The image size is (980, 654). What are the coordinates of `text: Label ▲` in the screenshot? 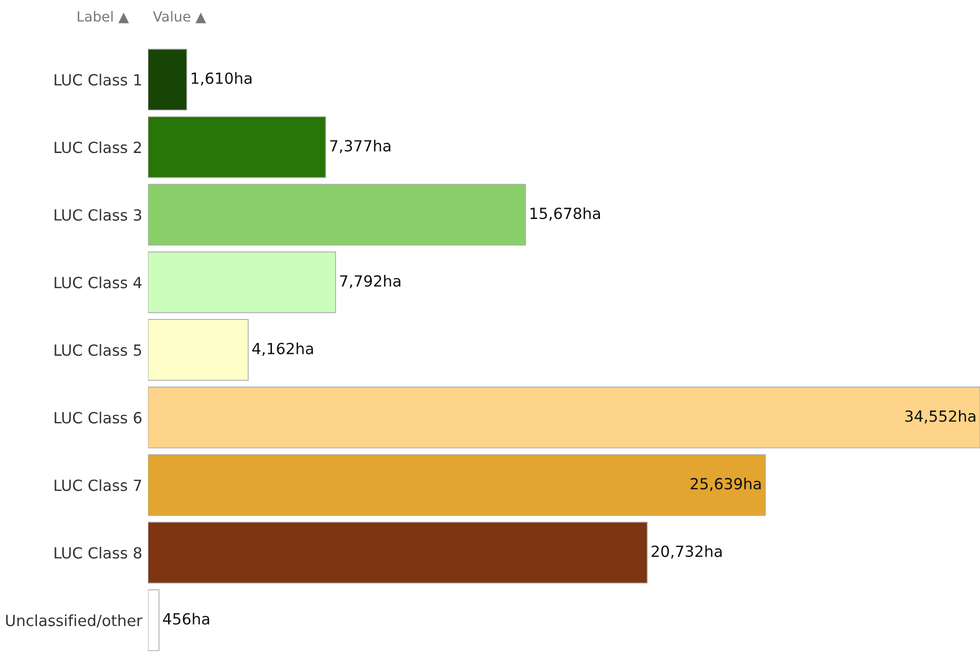 It's located at (103, 17).